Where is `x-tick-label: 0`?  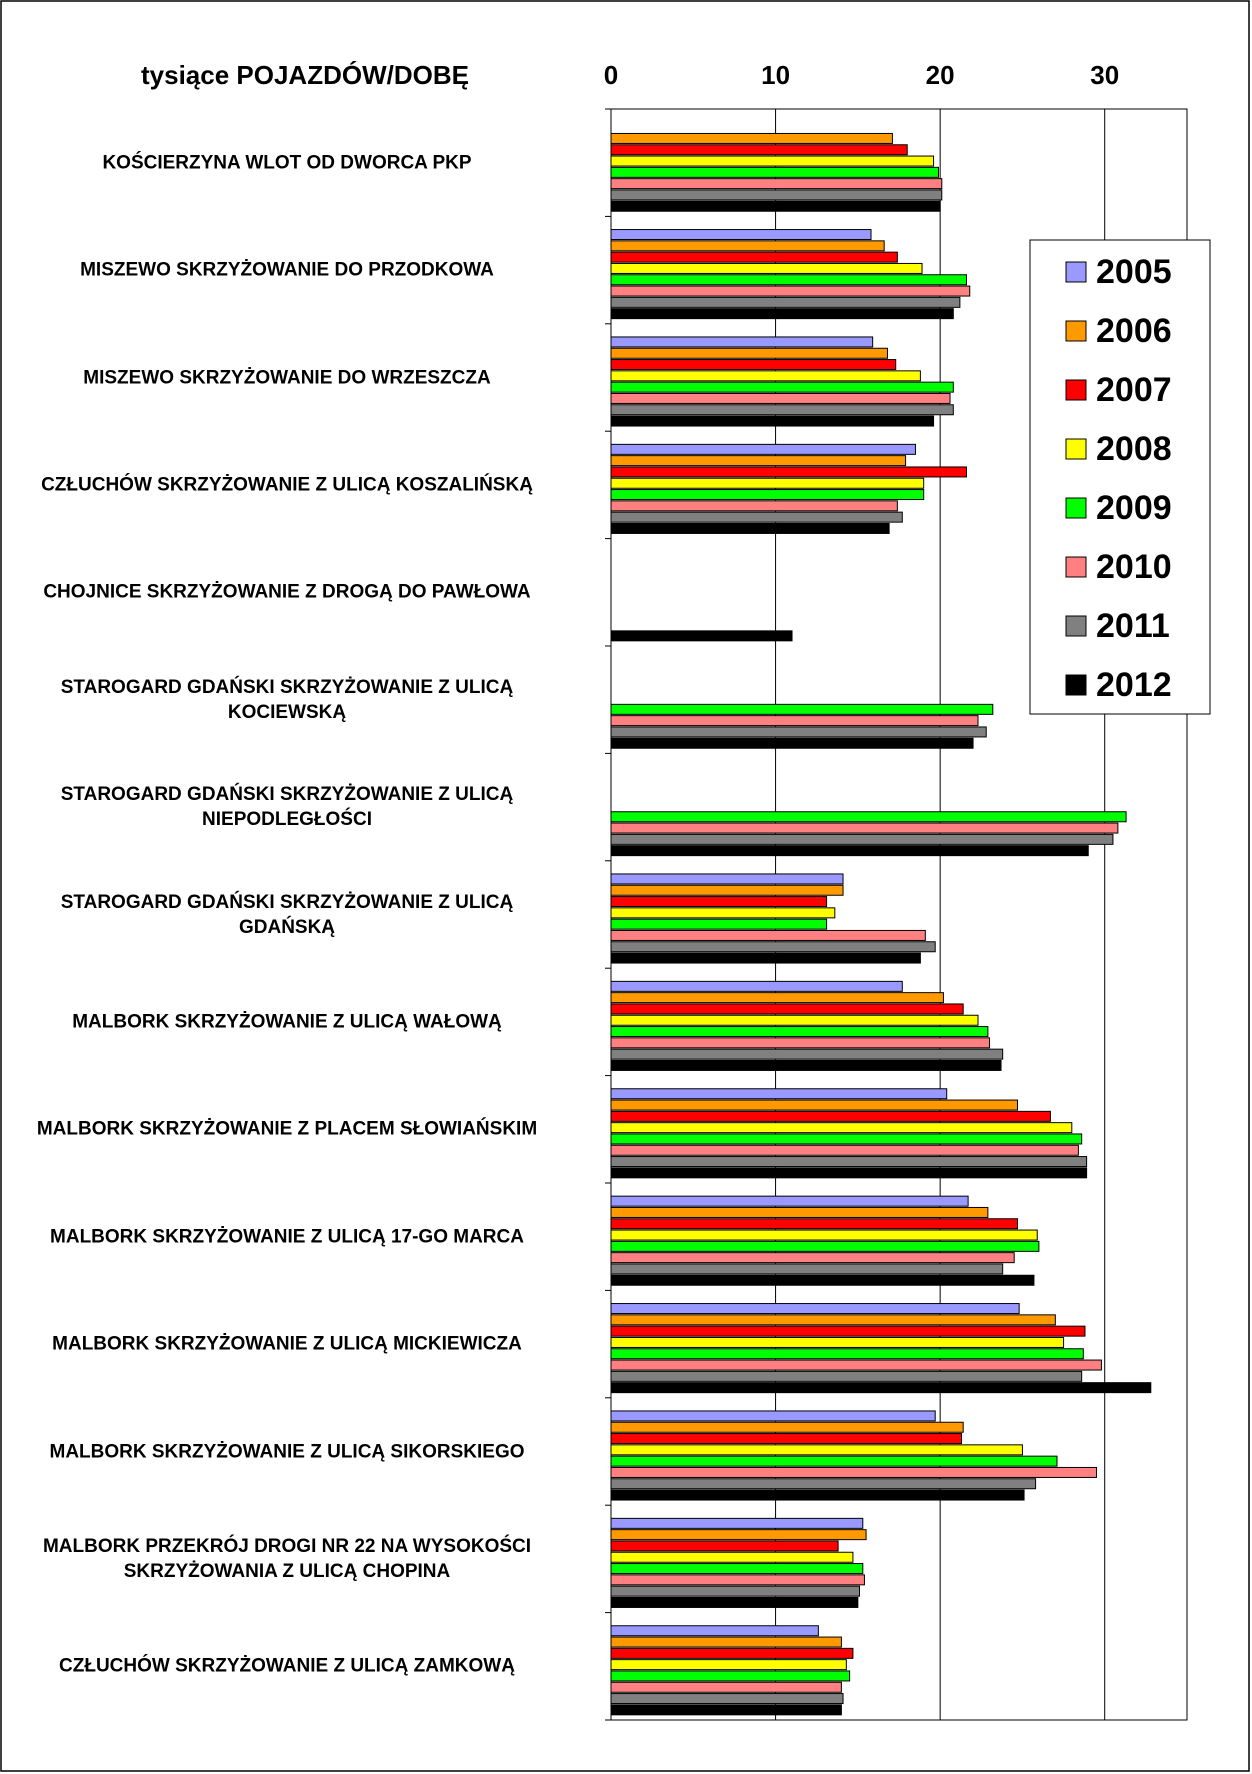
x-tick-label: 0 is located at coordinates (611, 75).